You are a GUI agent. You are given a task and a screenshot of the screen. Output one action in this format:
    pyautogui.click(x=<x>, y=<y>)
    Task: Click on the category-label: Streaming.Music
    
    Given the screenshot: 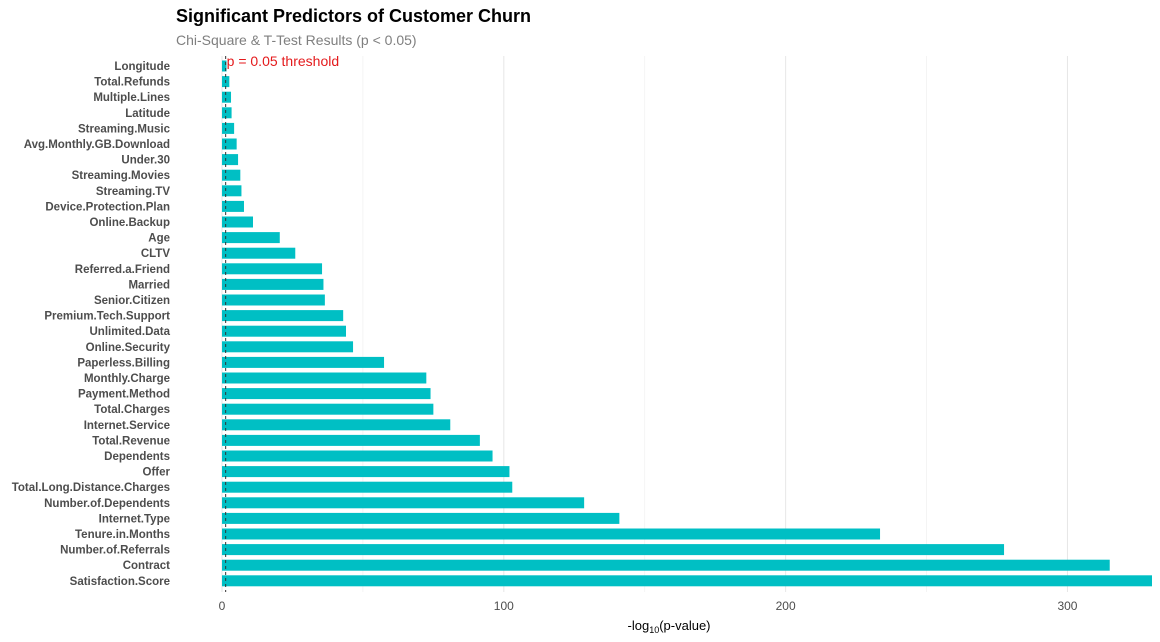 What is the action you would take?
    pyautogui.click(x=124, y=129)
    